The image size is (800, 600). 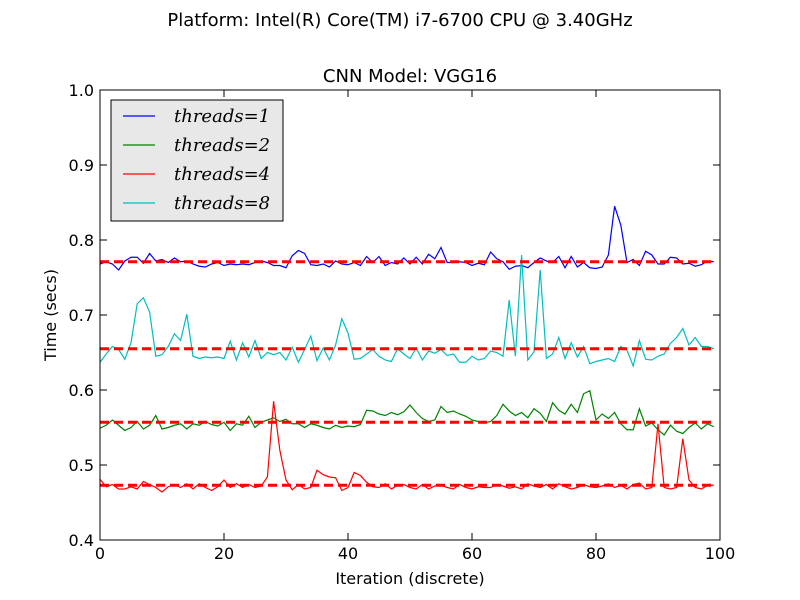 I want to click on x-tick-label: 100, so click(x=720, y=553).